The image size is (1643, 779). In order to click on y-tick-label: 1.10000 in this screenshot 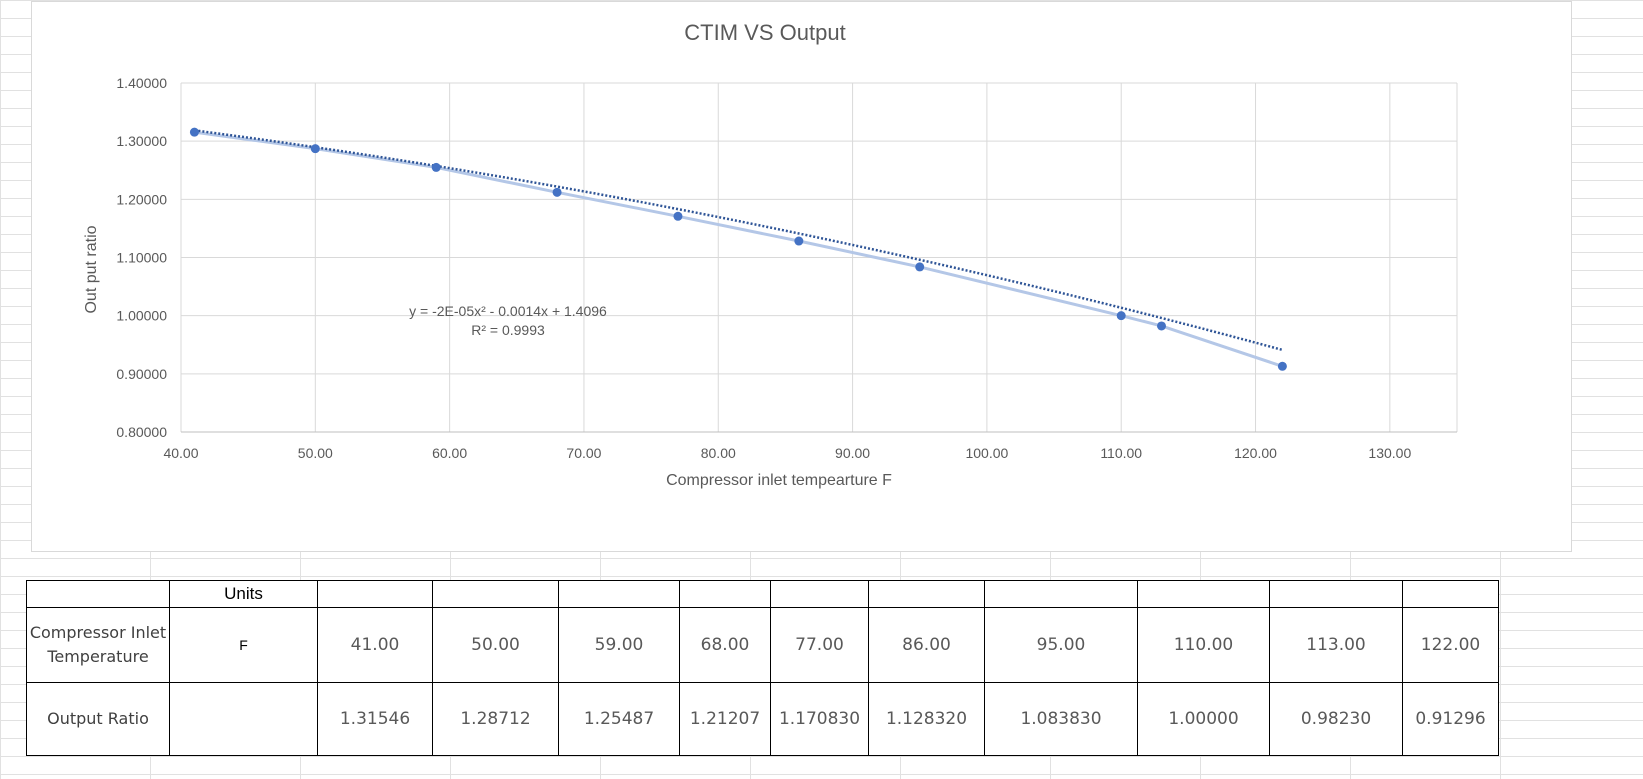, I will do `click(141, 258)`.